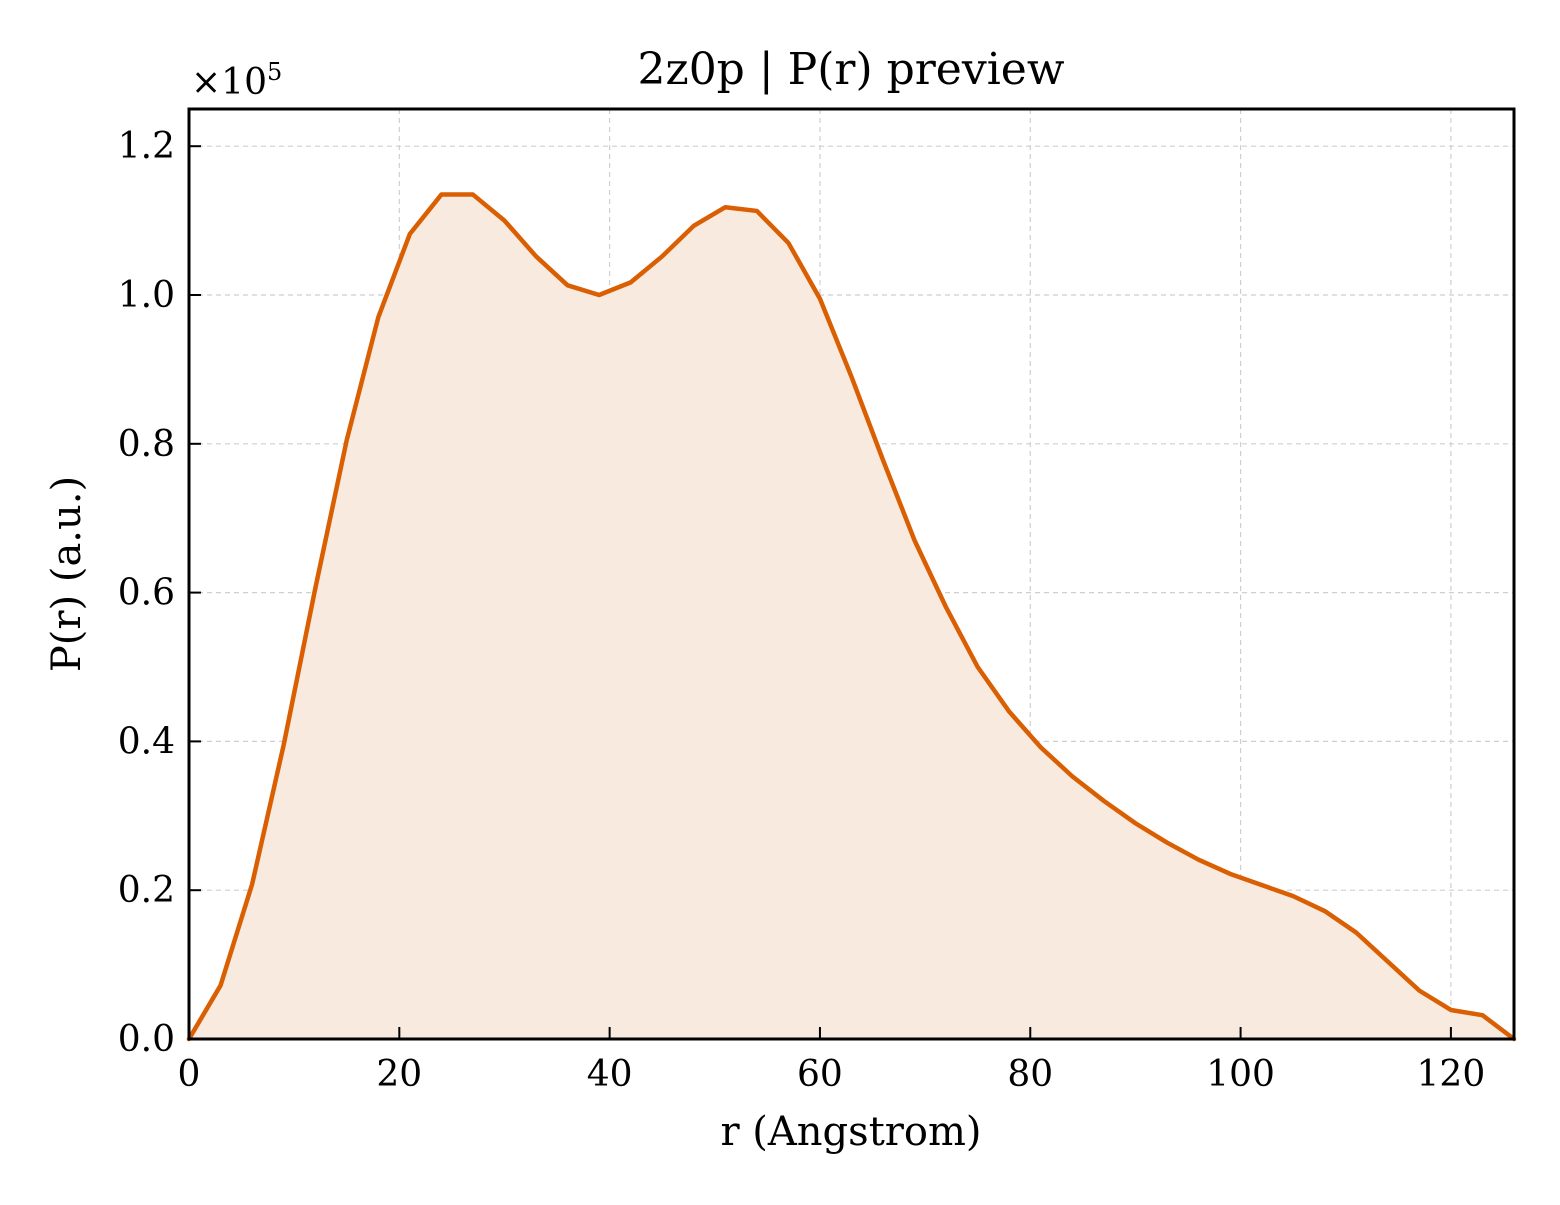 Image resolution: width=1560 pixels, height=1205 pixels. Describe the element at coordinates (146, 1039) in the screenshot. I see `y-tick-label: 0.0` at that location.